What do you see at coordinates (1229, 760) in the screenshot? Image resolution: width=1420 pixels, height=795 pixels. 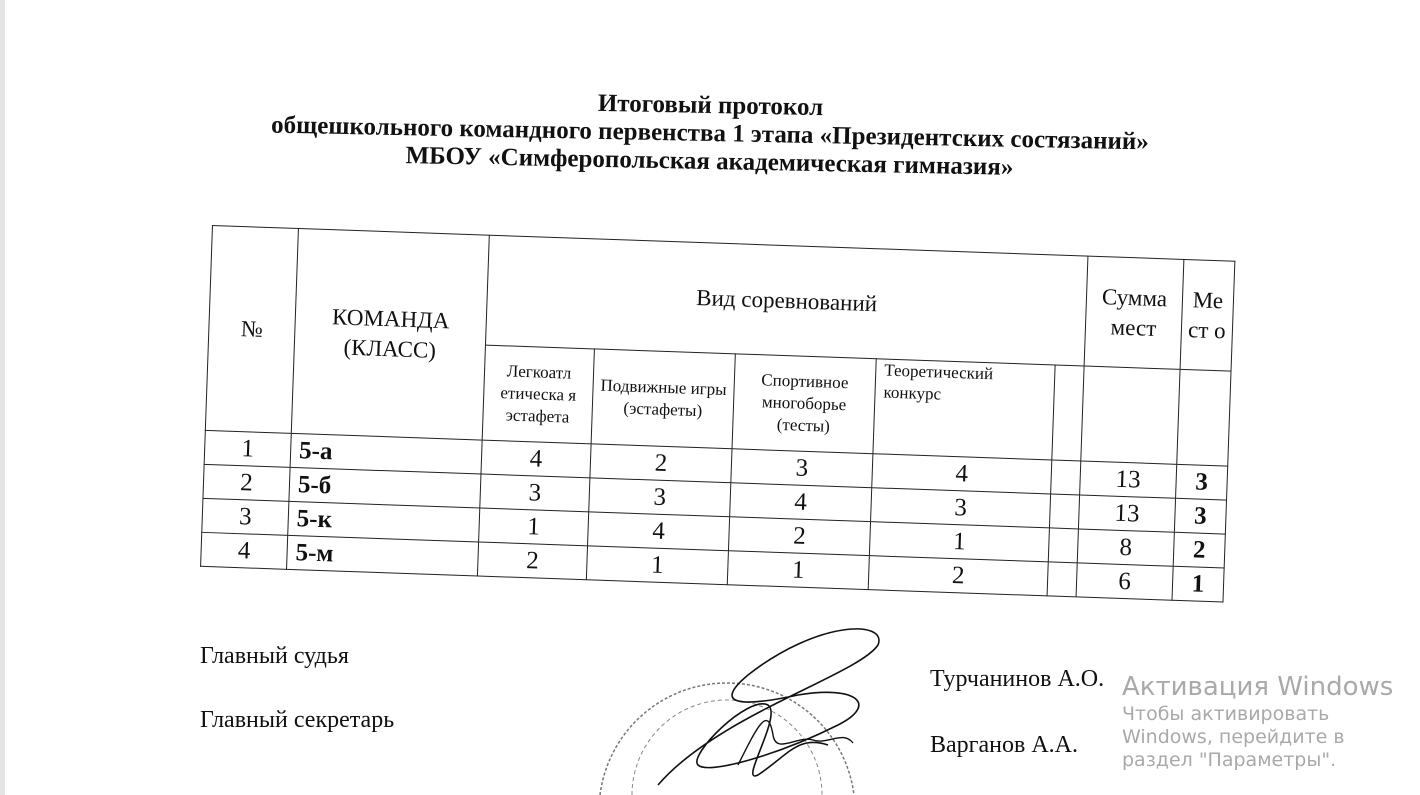 I see `watermark-line2: раздел "Параметры".` at bounding box center [1229, 760].